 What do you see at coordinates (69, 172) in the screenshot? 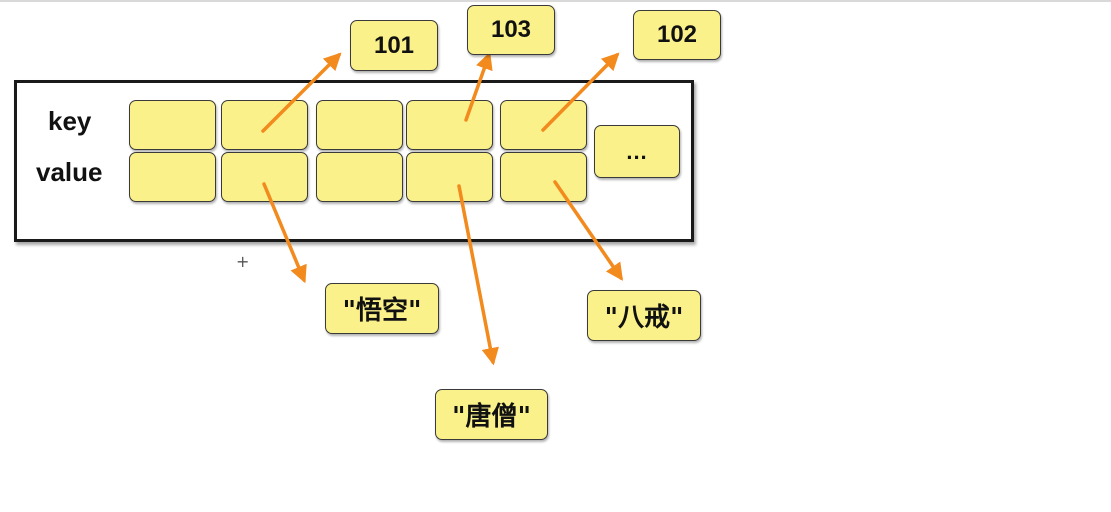
I see `row-label-value: value` at bounding box center [69, 172].